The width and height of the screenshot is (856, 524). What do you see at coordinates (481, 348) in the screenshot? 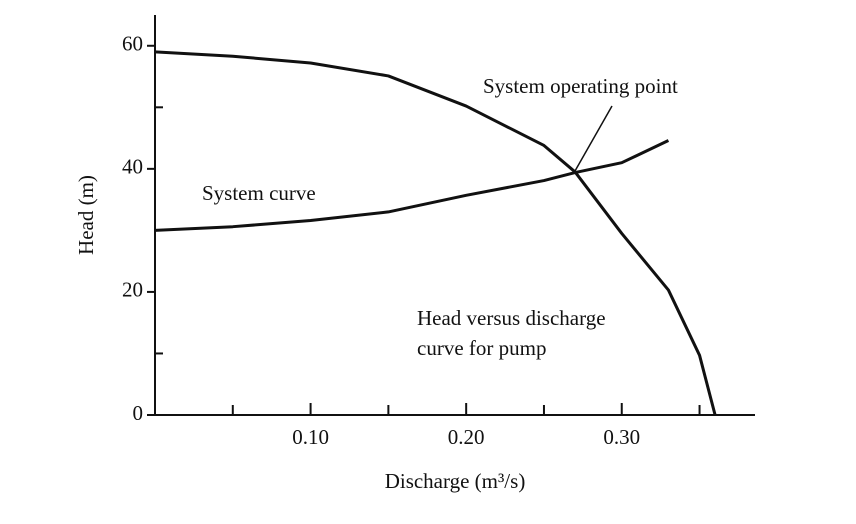
I see `annotation: curve for pump` at bounding box center [481, 348].